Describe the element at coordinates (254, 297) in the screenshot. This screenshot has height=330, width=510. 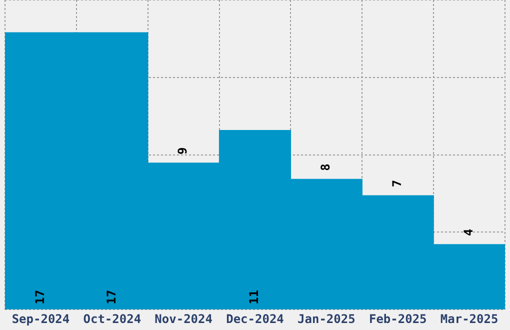
I see `data-label: 11` at that location.